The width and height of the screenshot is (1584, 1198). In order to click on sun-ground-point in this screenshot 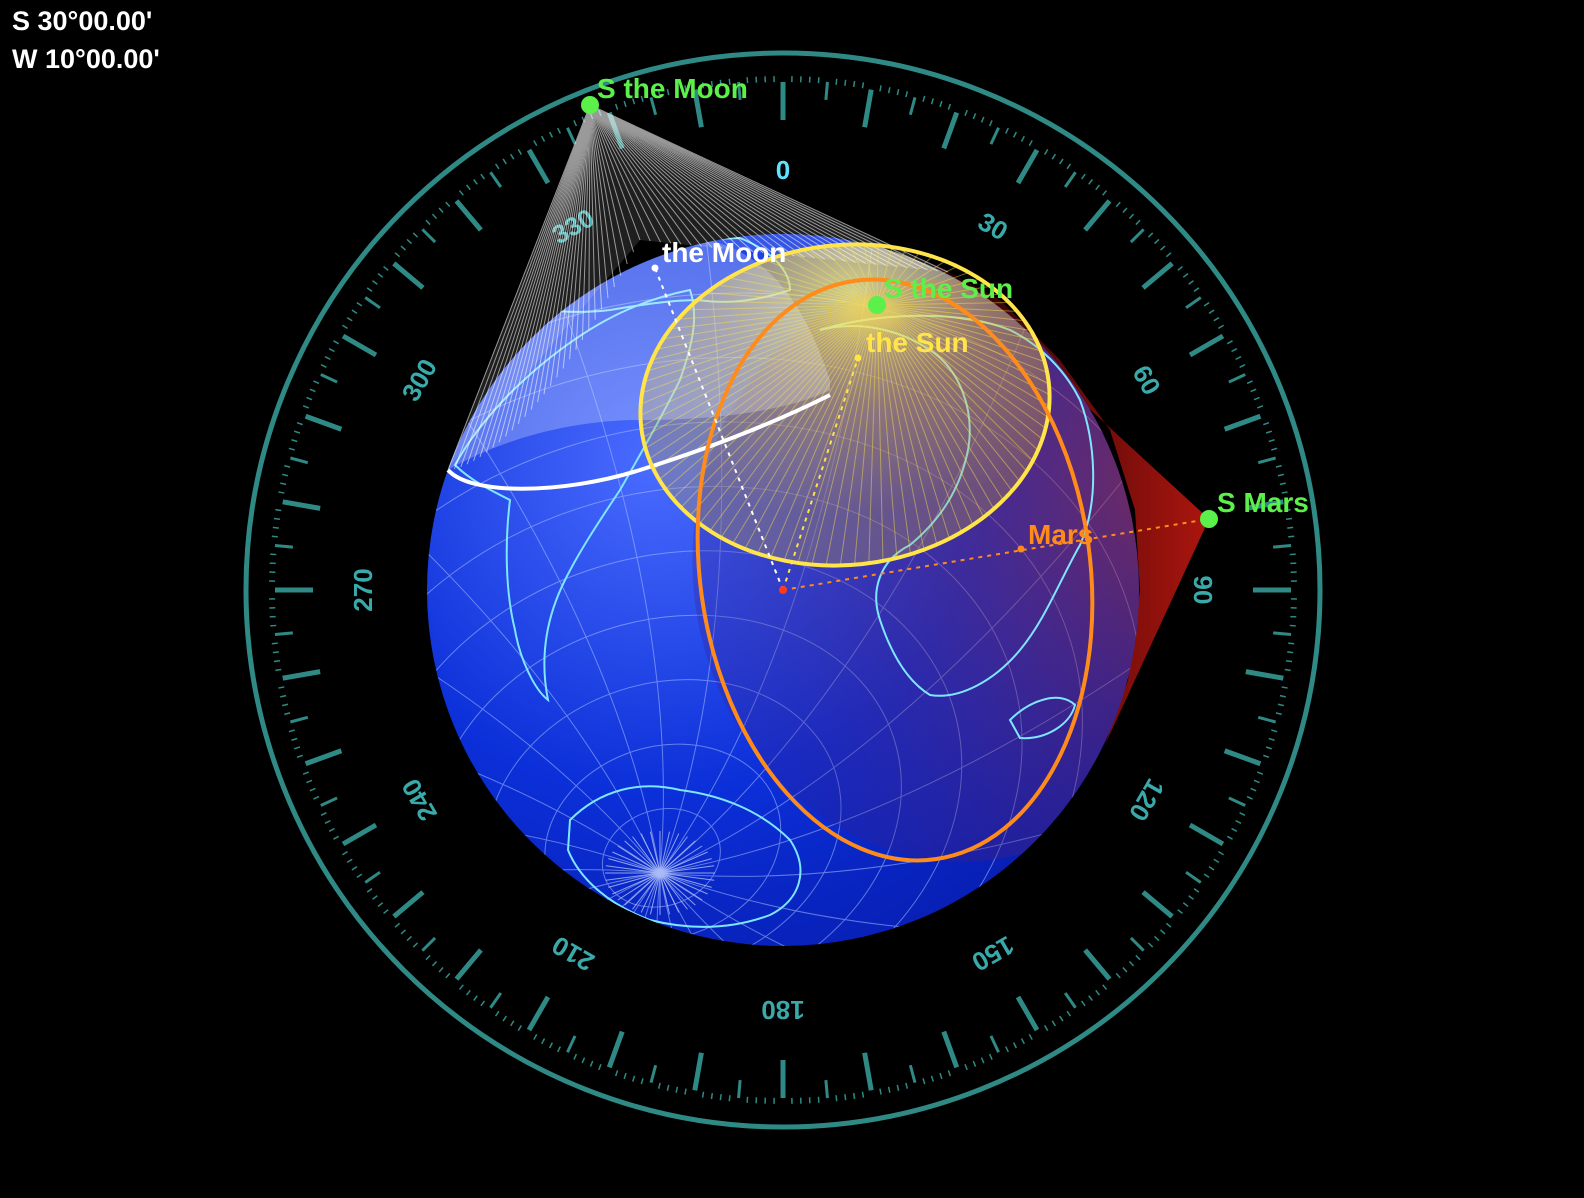, I will do `click(858, 358)`.